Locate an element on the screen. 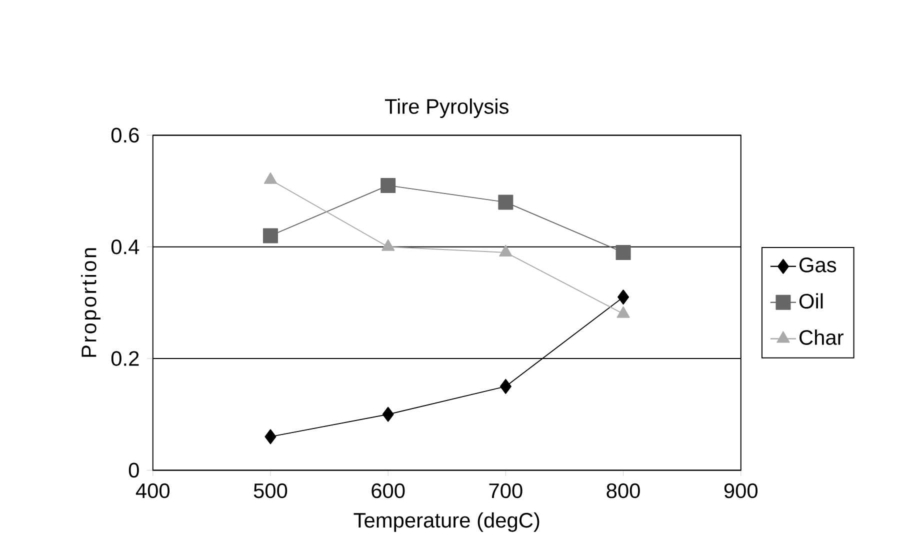  x-tick-label: 500 is located at coordinates (271, 490).